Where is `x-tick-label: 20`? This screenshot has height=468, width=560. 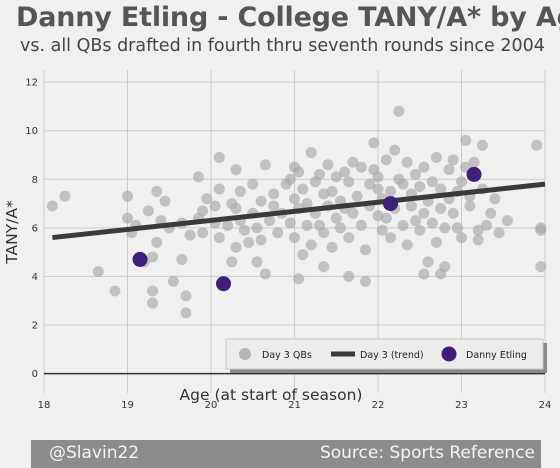
x-tick-label: 20 is located at coordinates (211, 405).